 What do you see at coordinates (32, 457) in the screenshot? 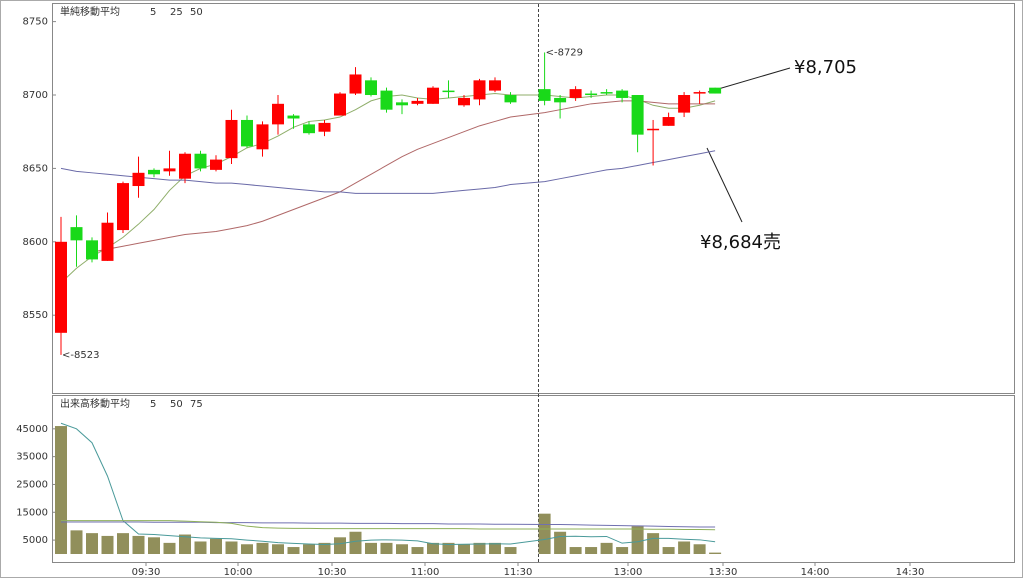
I see `y-tick-label: 35000` at bounding box center [32, 457].